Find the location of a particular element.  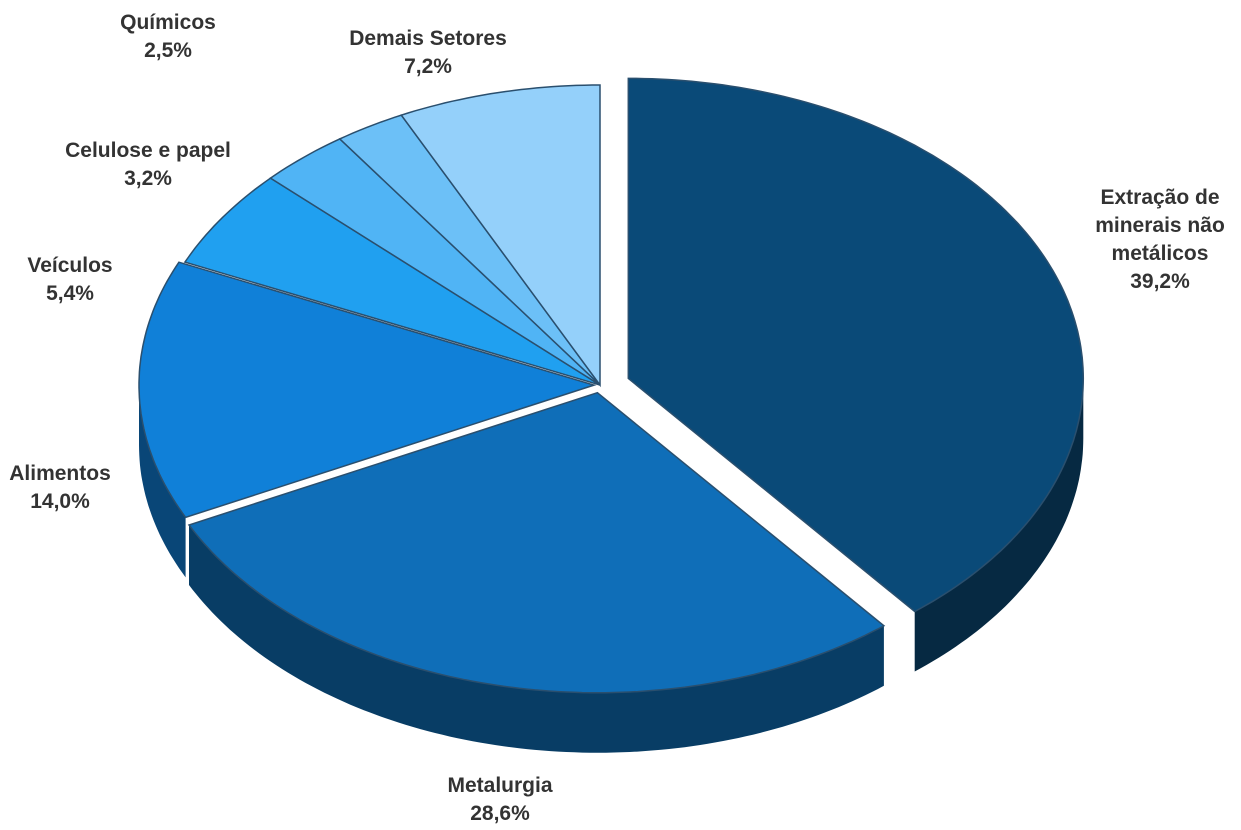

slice-label: Extração de minerais não metálicos 39,2% is located at coordinates (1158, 240).